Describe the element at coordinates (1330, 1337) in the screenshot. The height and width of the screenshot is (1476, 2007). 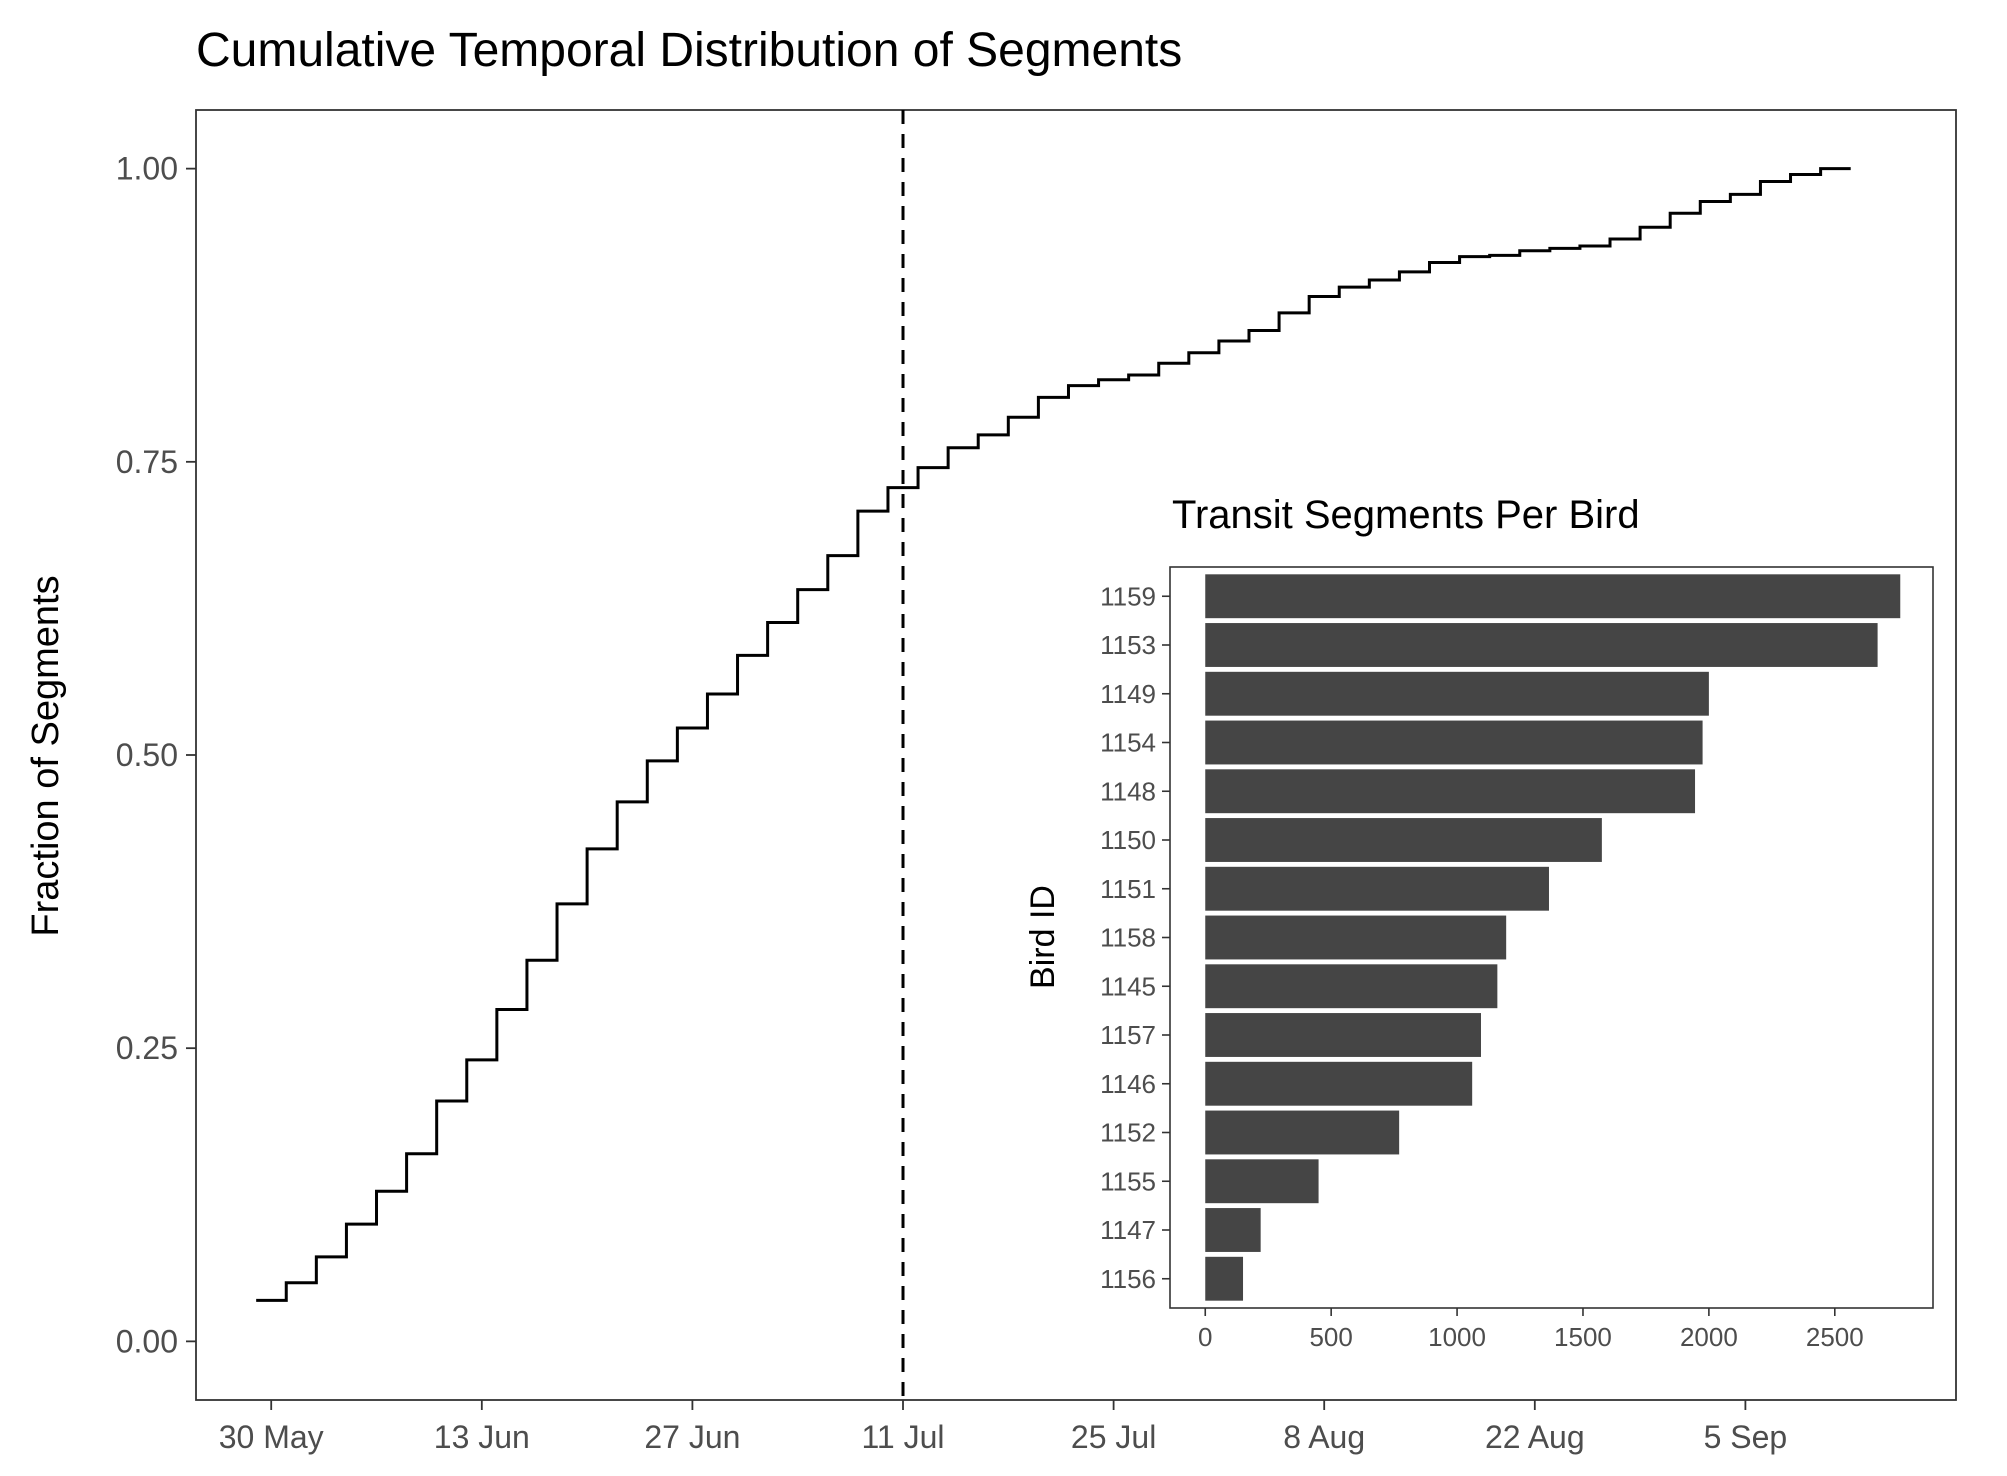
I see `inset-x-tick-label: 500` at that location.